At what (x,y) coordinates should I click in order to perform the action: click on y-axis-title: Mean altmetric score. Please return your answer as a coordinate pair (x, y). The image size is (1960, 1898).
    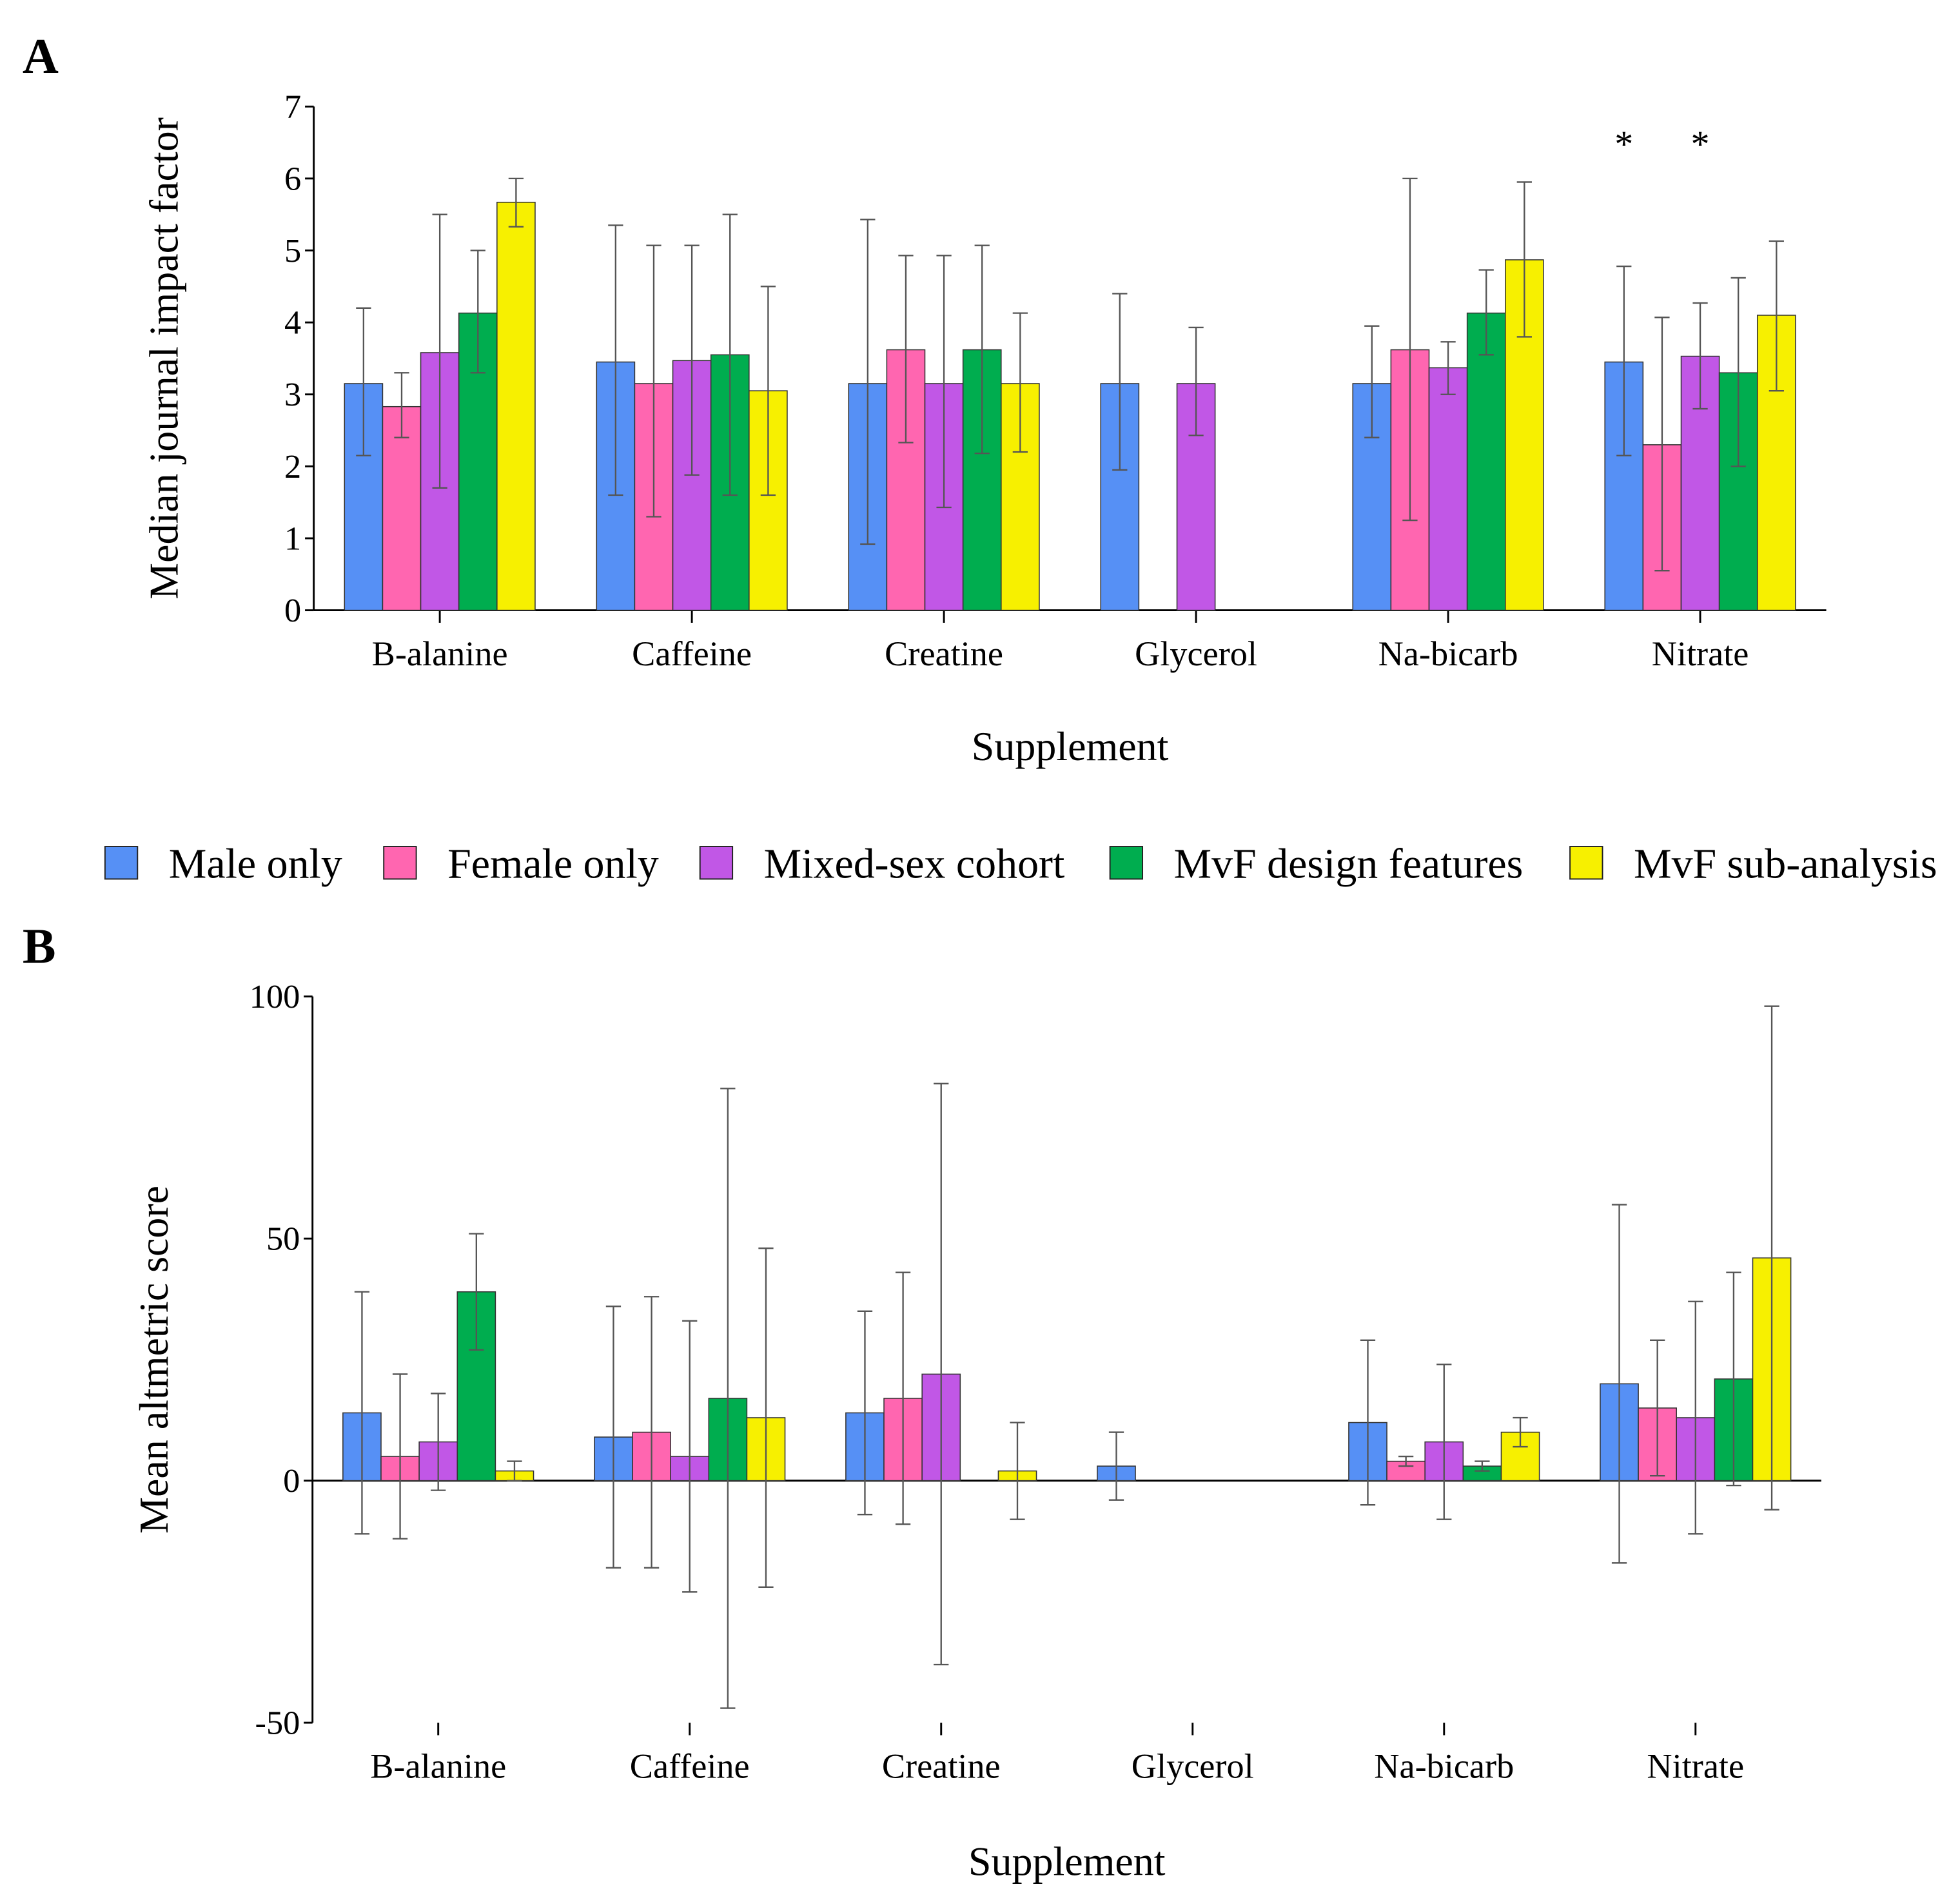
    Looking at the image, I should click on (154, 1360).